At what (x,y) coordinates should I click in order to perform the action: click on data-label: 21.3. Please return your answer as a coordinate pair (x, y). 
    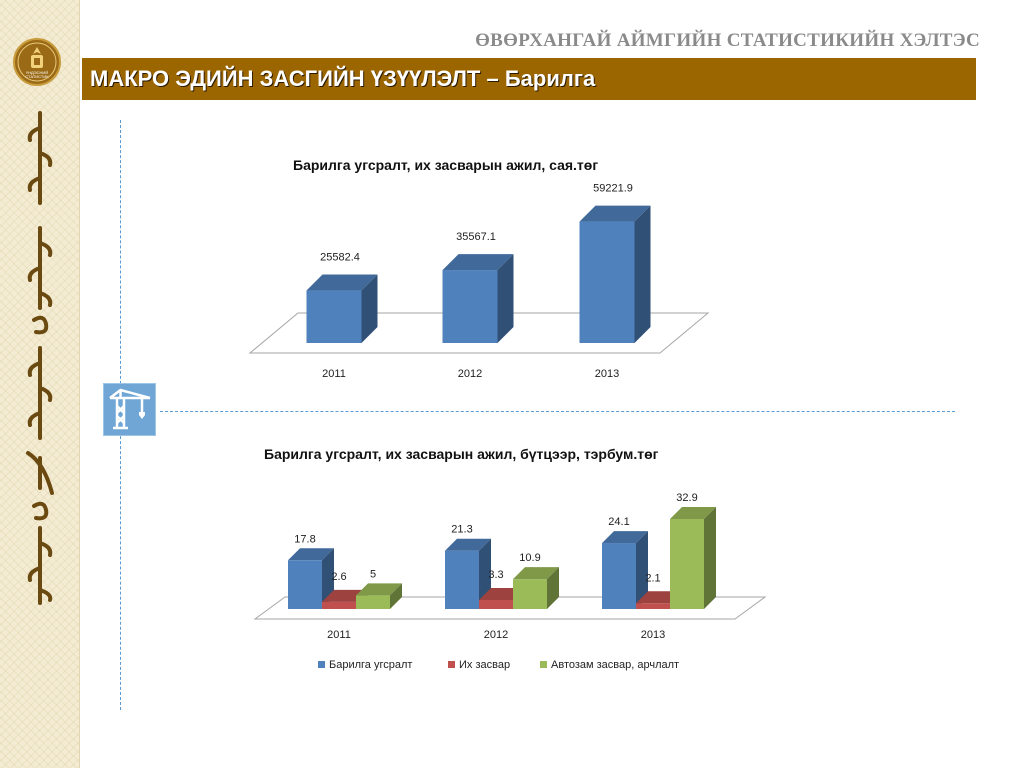
    Looking at the image, I should click on (461, 530).